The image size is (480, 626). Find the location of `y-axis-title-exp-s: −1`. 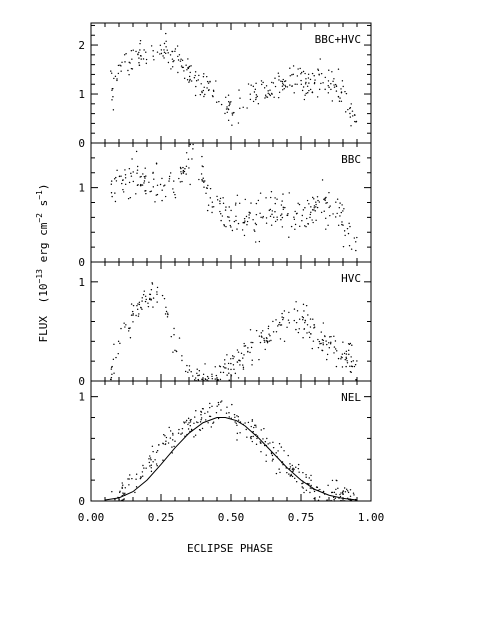

y-axis-title-exp-s: −1 is located at coordinates (39, 195).